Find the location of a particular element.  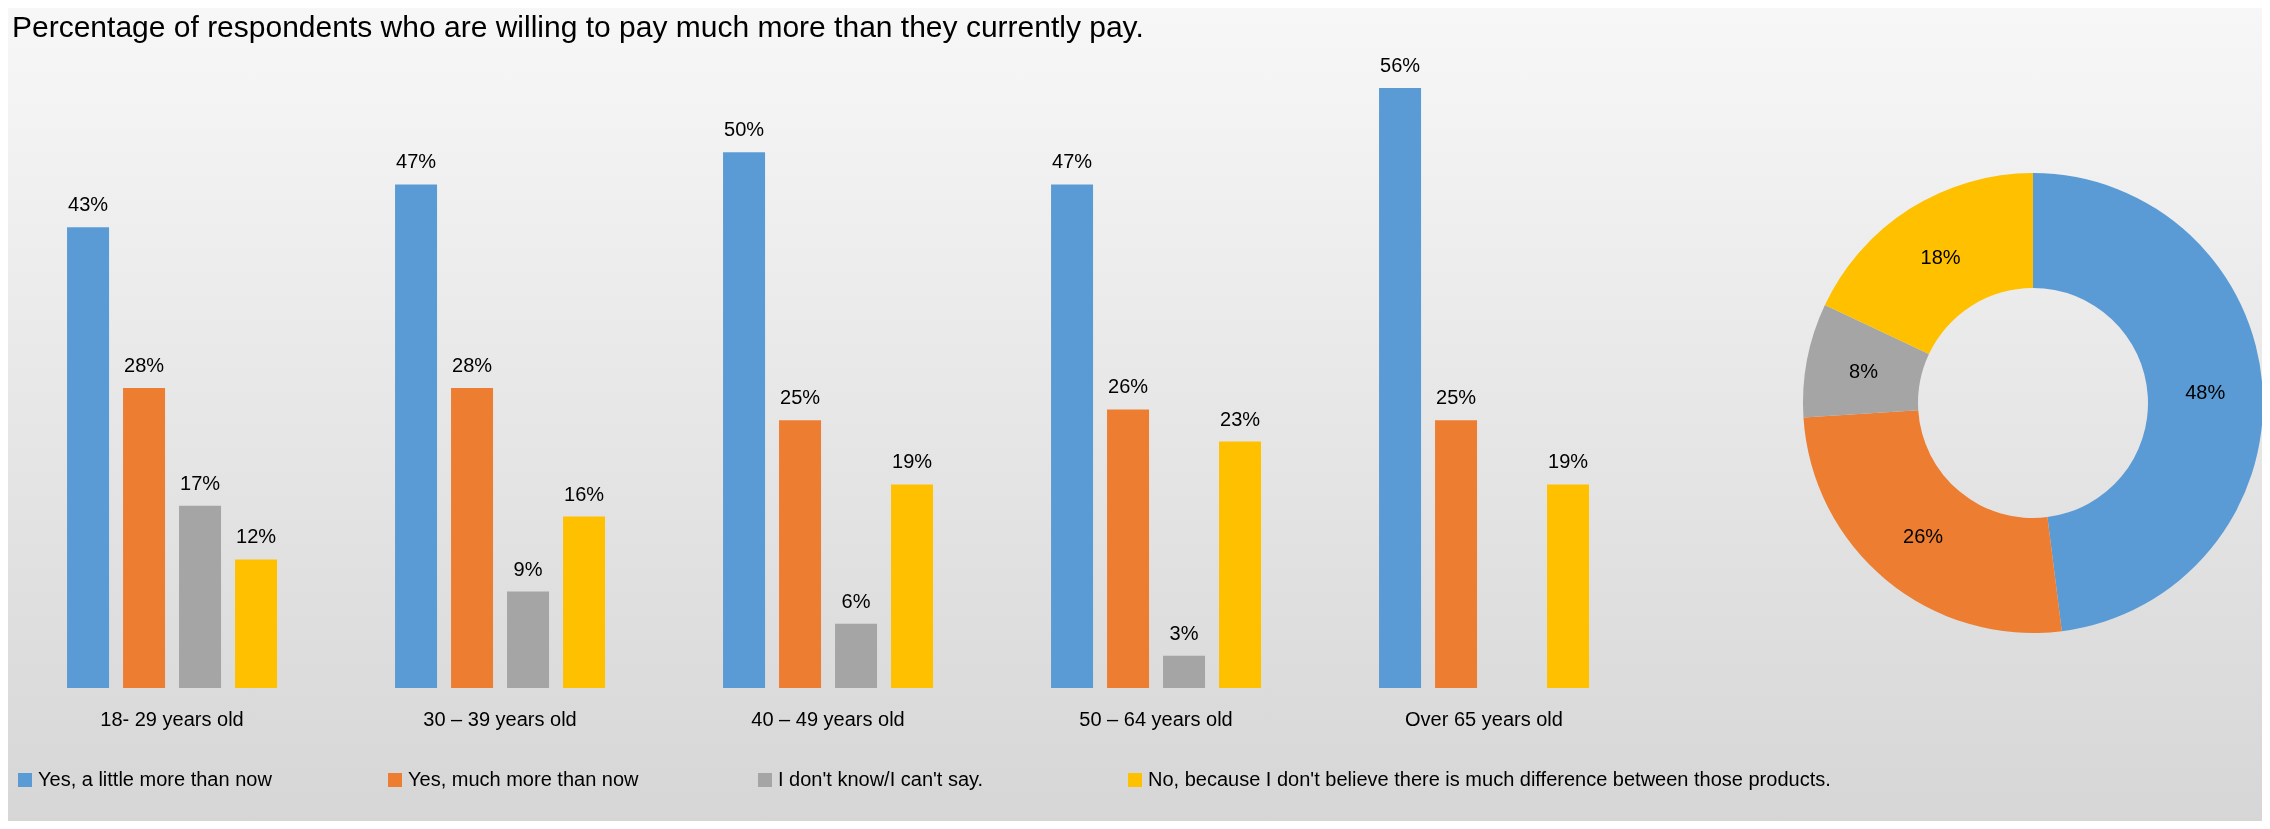

data-label: 43% is located at coordinates (88, 204).